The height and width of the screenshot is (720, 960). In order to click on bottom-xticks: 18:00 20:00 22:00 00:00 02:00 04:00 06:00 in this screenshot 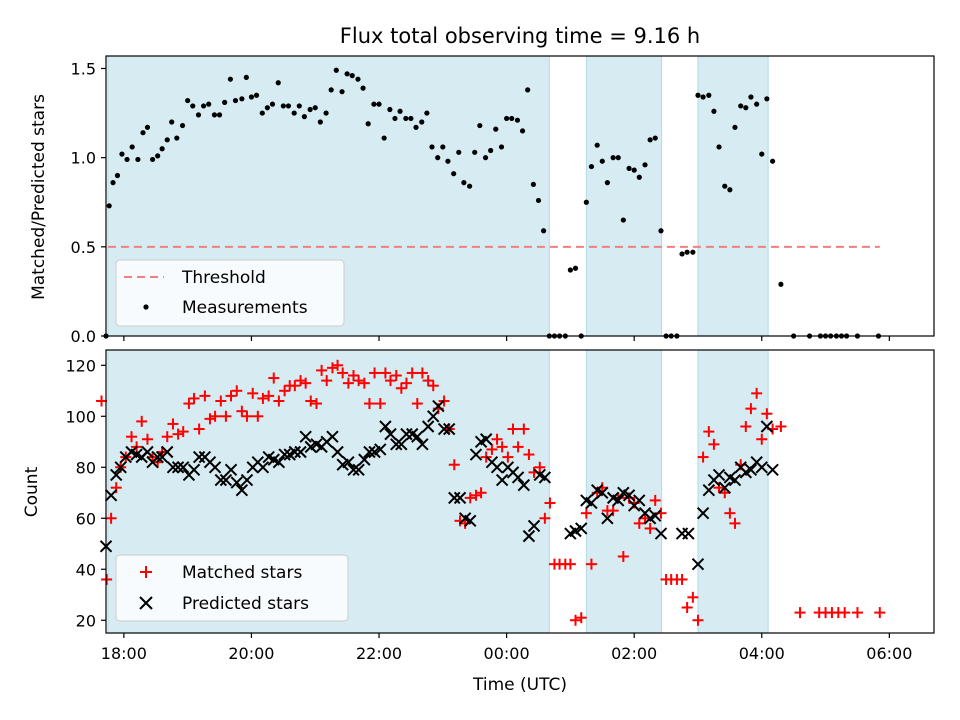, I will do `click(506, 648)`.